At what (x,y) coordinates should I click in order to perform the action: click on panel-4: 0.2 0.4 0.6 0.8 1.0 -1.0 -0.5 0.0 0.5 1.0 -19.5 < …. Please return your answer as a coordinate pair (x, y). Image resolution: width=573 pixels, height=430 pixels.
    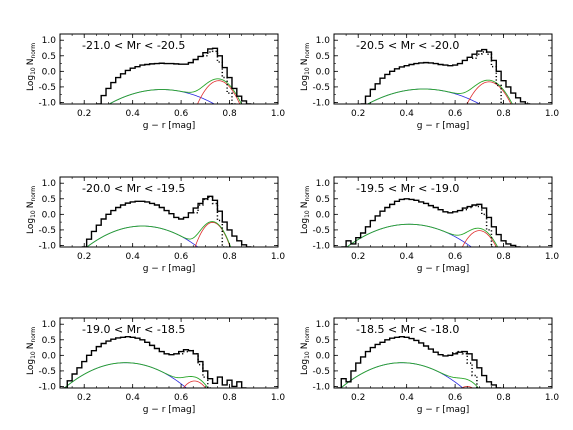
    Looking at the image, I should click on (429, 225).